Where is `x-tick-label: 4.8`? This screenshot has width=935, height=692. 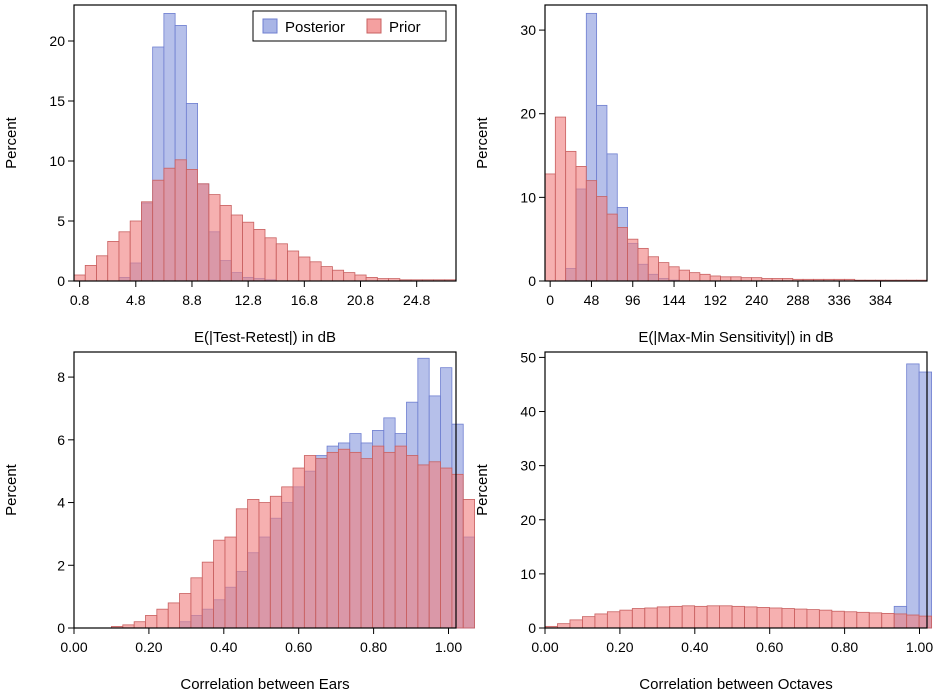
x-tick-label: 4.8 is located at coordinates (136, 300).